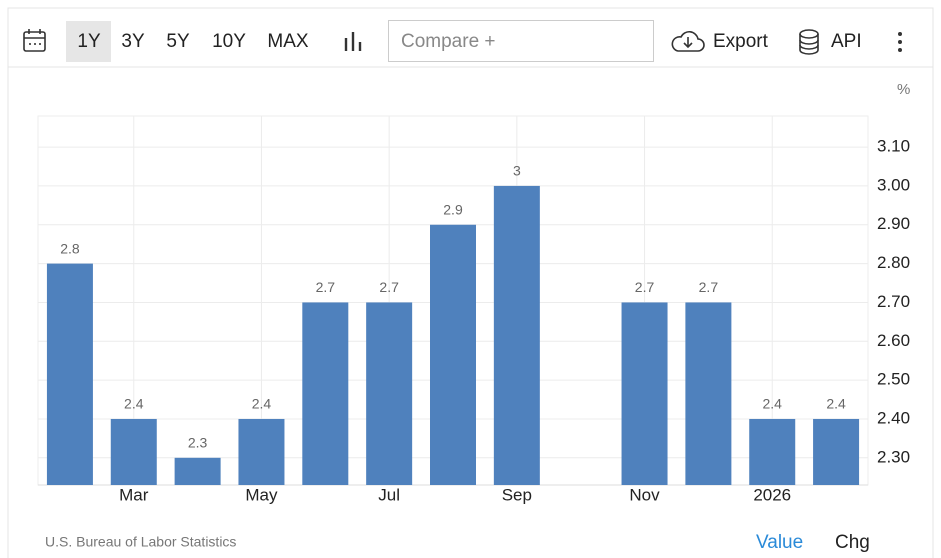 This screenshot has height=558, width=941. I want to click on x-tick-label: Jul, so click(389, 494).